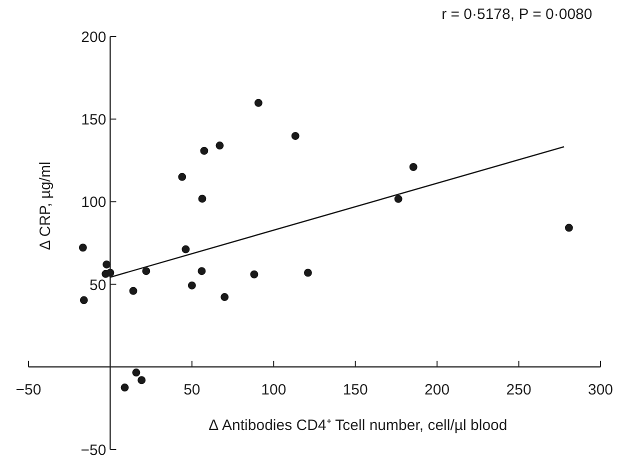 The image size is (632, 458). I want to click on y-tick-label: 100, so click(93, 203).